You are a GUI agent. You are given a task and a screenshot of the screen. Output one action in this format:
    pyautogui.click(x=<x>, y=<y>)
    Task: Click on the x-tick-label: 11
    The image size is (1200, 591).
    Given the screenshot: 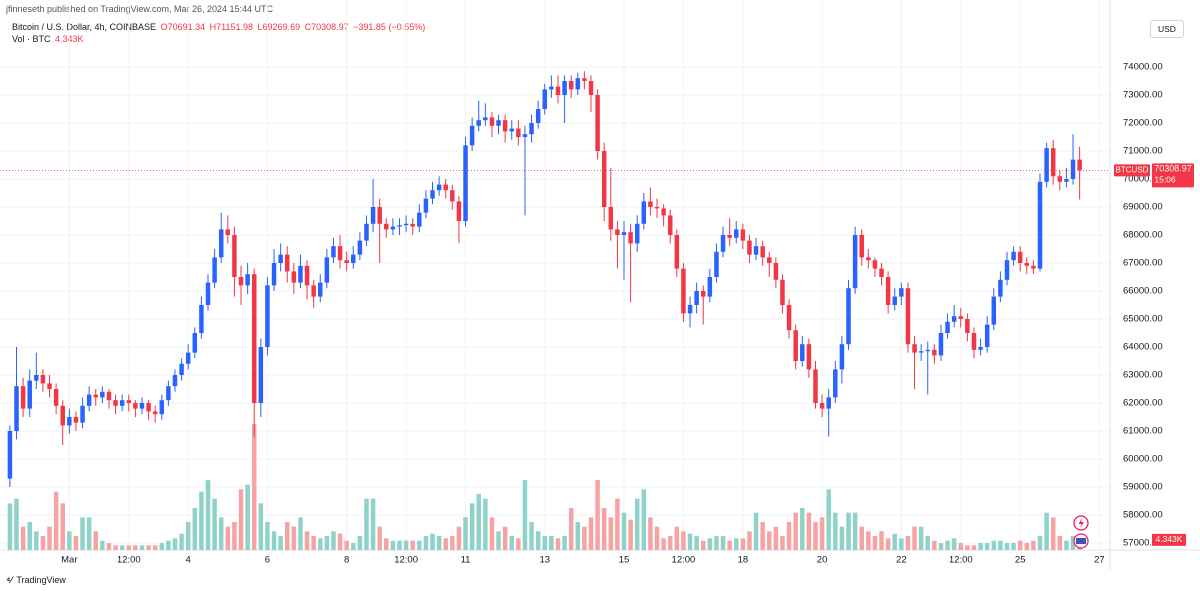 What is the action you would take?
    pyautogui.click(x=466, y=560)
    